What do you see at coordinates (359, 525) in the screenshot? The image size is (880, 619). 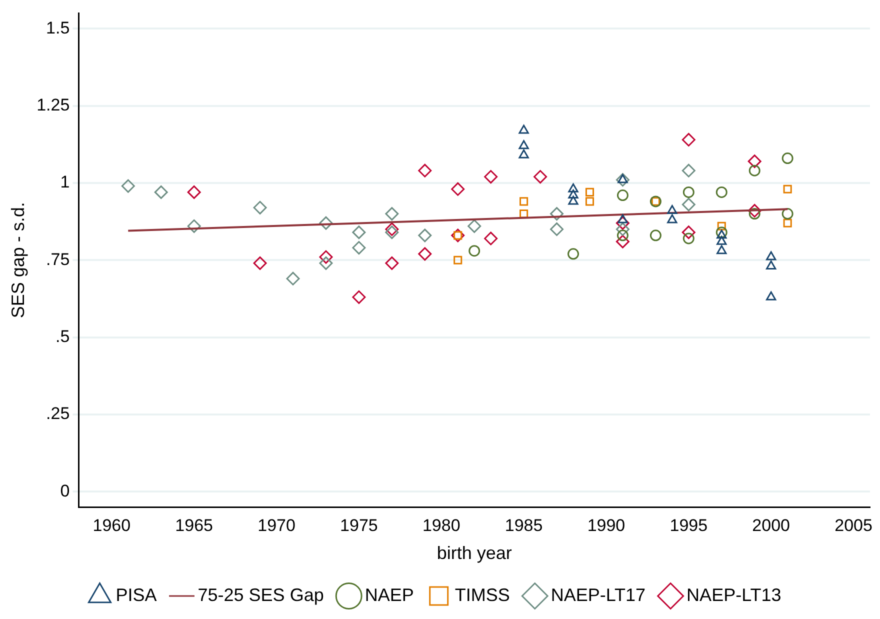 I see `x-tick-label: 1975` at bounding box center [359, 525].